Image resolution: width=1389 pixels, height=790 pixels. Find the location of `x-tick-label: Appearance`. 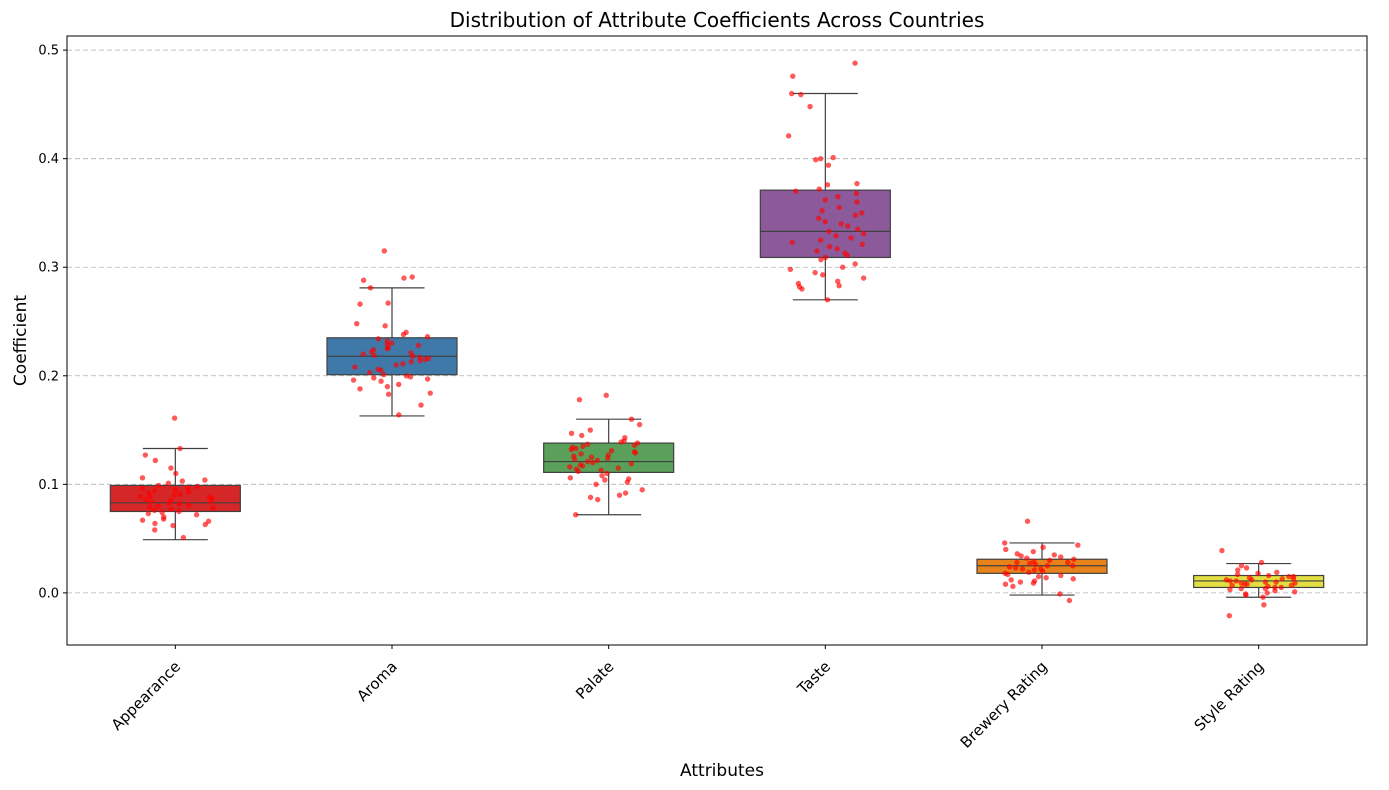

x-tick-label: Appearance is located at coordinates (146, 696).